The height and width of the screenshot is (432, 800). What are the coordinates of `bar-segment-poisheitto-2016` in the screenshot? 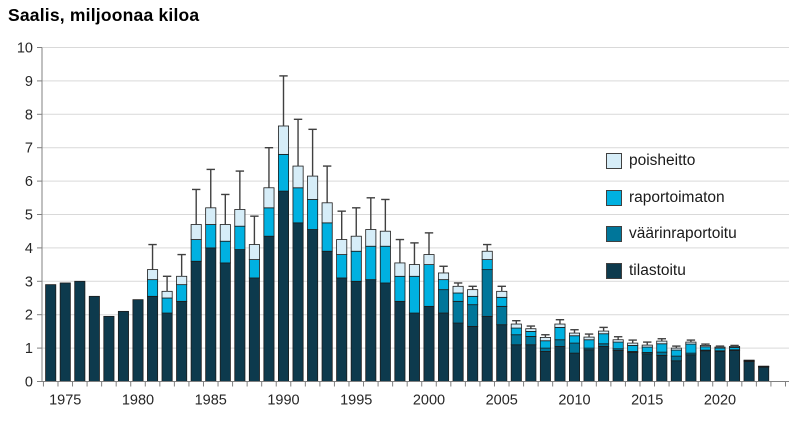 It's located at (662, 342).